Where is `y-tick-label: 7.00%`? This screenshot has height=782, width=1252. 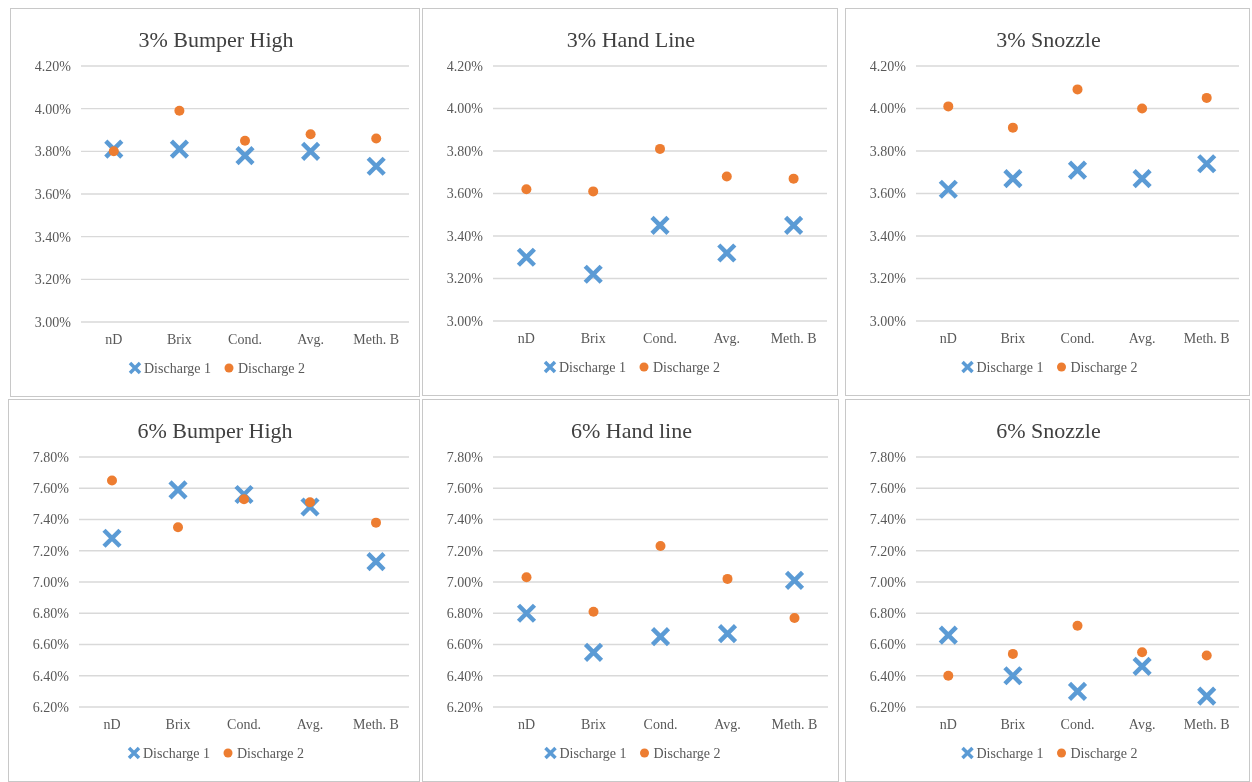 y-tick-label: 7.00% is located at coordinates (888, 582).